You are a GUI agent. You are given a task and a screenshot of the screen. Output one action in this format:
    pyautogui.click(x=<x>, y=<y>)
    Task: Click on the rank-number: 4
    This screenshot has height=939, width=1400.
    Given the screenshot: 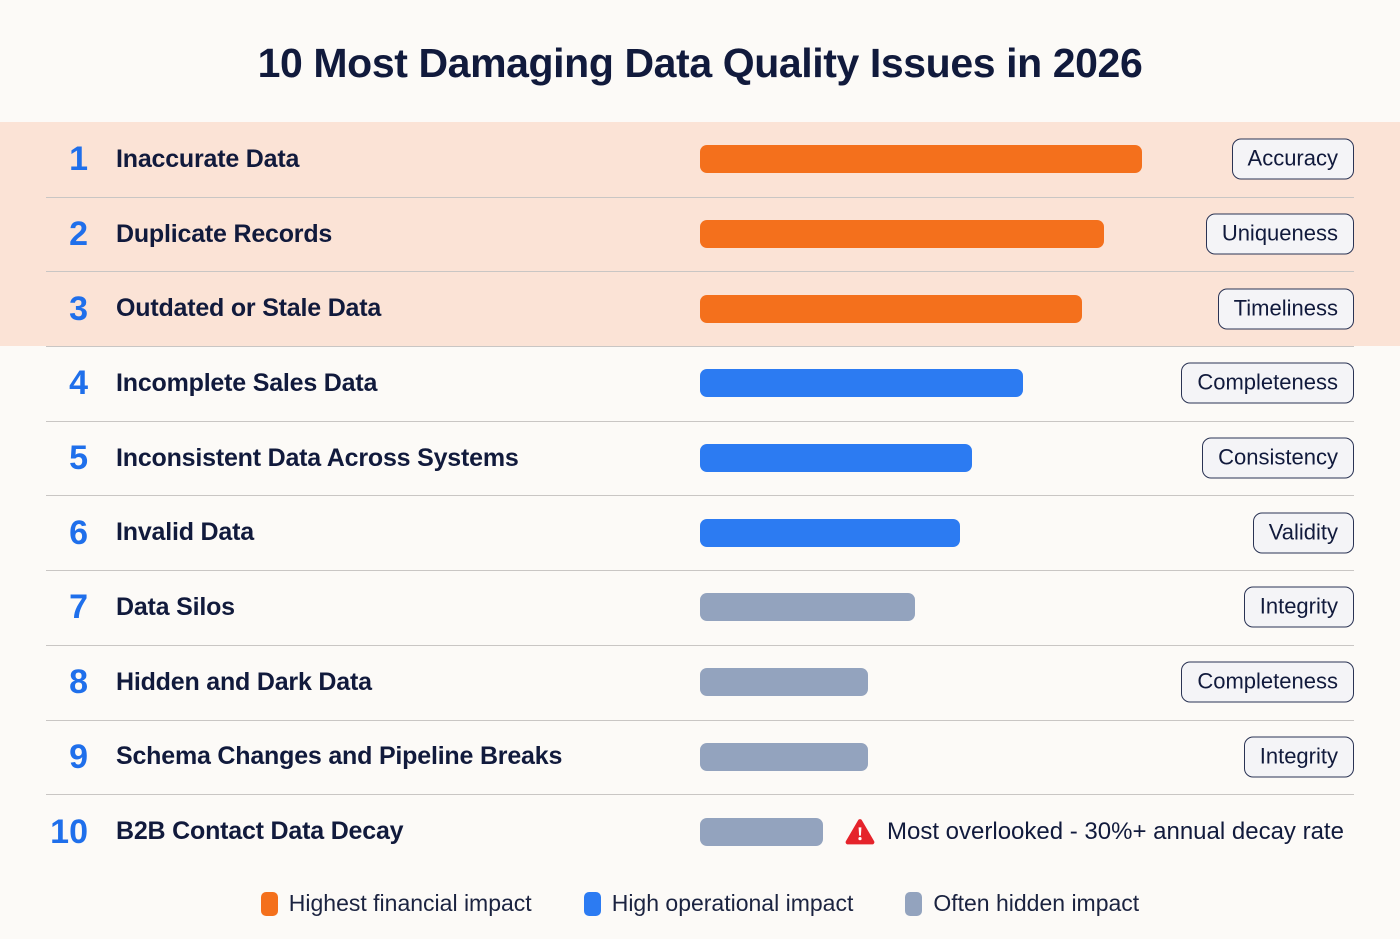 What is the action you would take?
    pyautogui.click(x=78, y=383)
    